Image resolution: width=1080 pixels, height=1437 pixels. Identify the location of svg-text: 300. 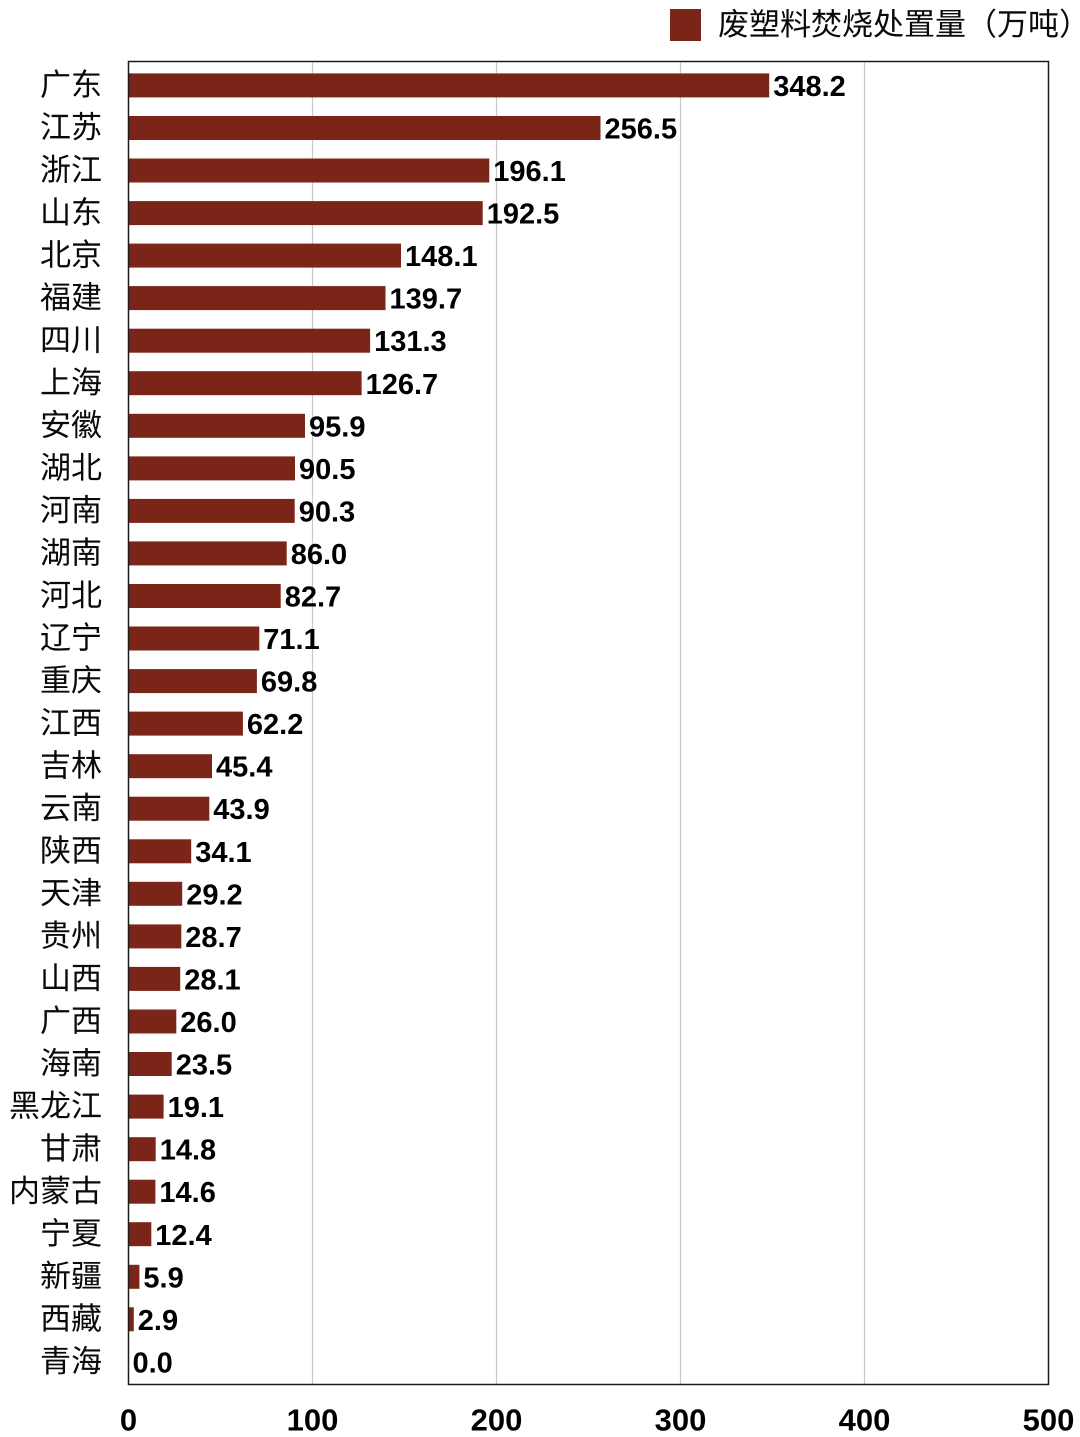
(681, 1420).